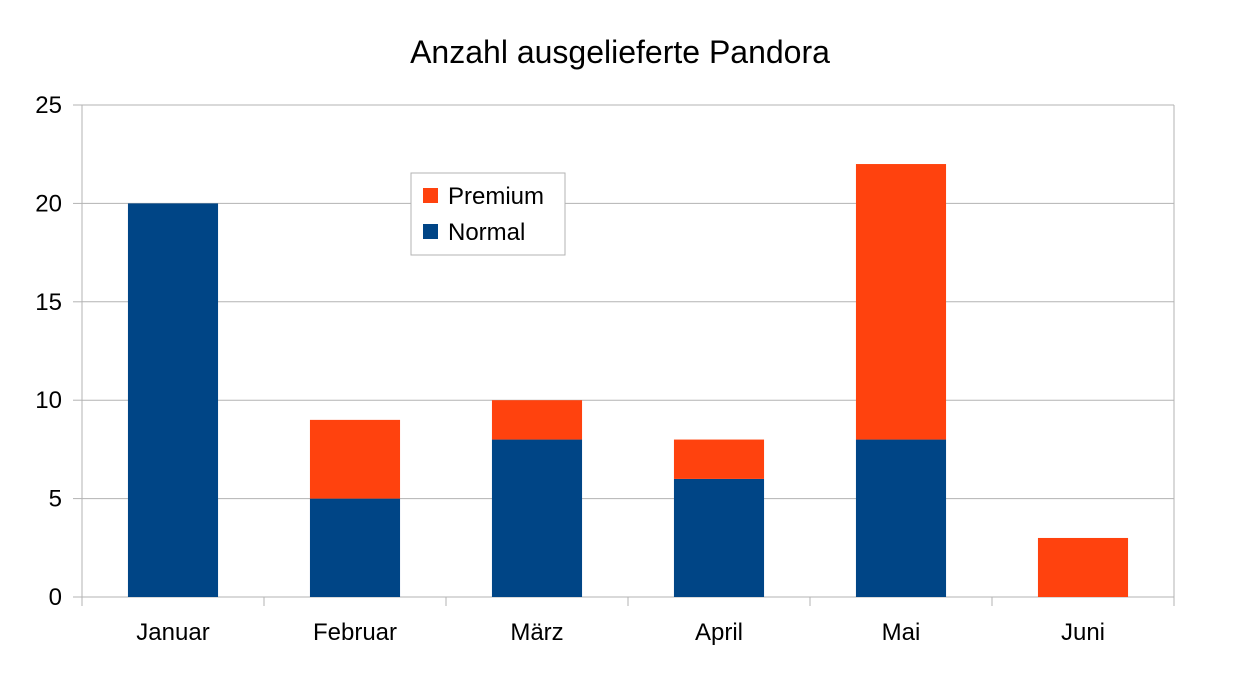 The height and width of the screenshot is (688, 1242). What do you see at coordinates (48, 105) in the screenshot?
I see `y-tick-label: 25` at bounding box center [48, 105].